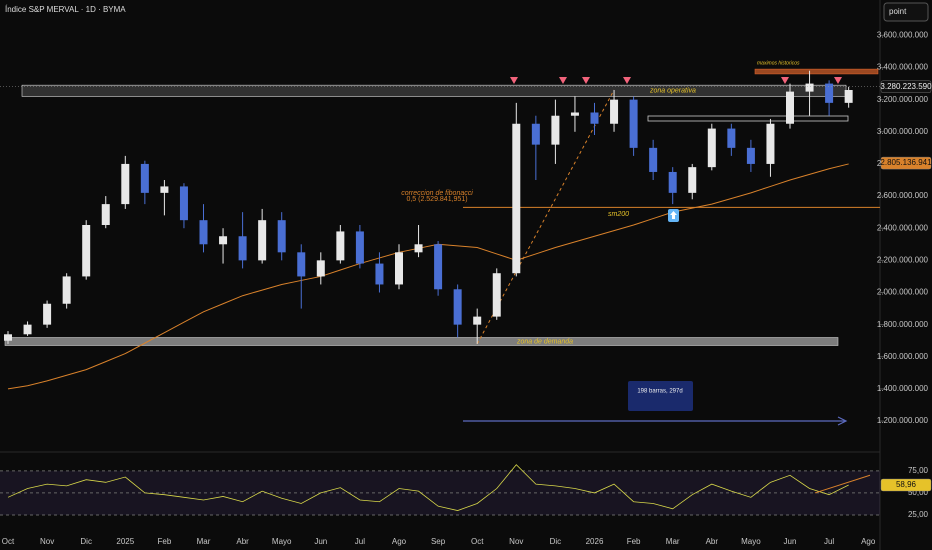  What do you see at coordinates (673, 215) in the screenshot?
I see `support-arrow` at bounding box center [673, 215].